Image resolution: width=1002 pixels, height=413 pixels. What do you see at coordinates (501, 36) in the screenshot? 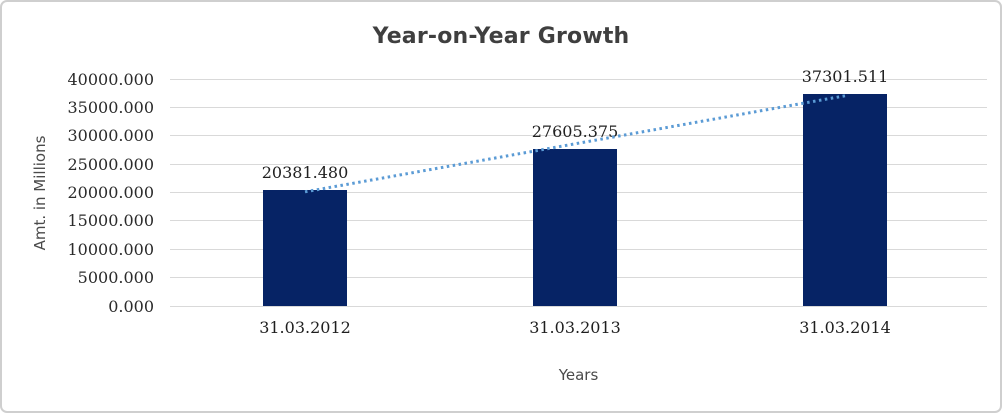
I see `chart-title: Year-on-Year Growth` at bounding box center [501, 36].